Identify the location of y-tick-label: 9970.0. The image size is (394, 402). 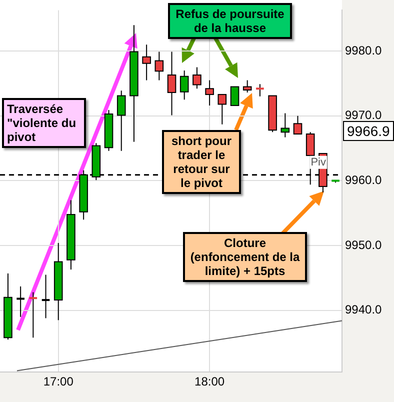
(363, 115).